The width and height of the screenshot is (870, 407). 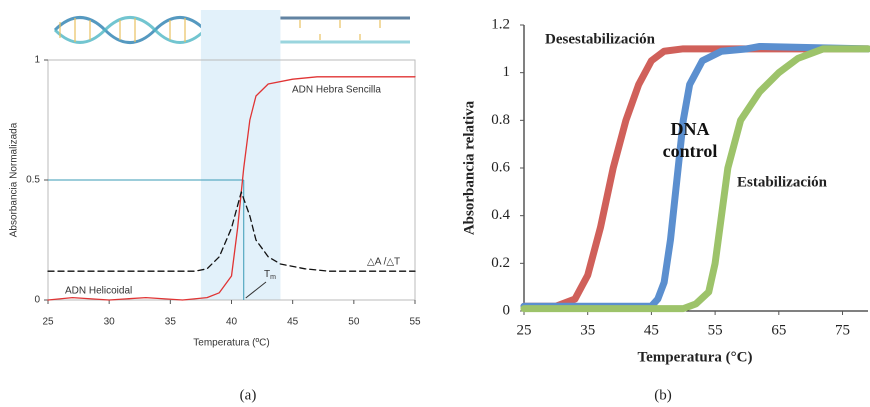 What do you see at coordinates (500, 167) in the screenshot?
I see `y-tick-label: 0.6` at bounding box center [500, 167].